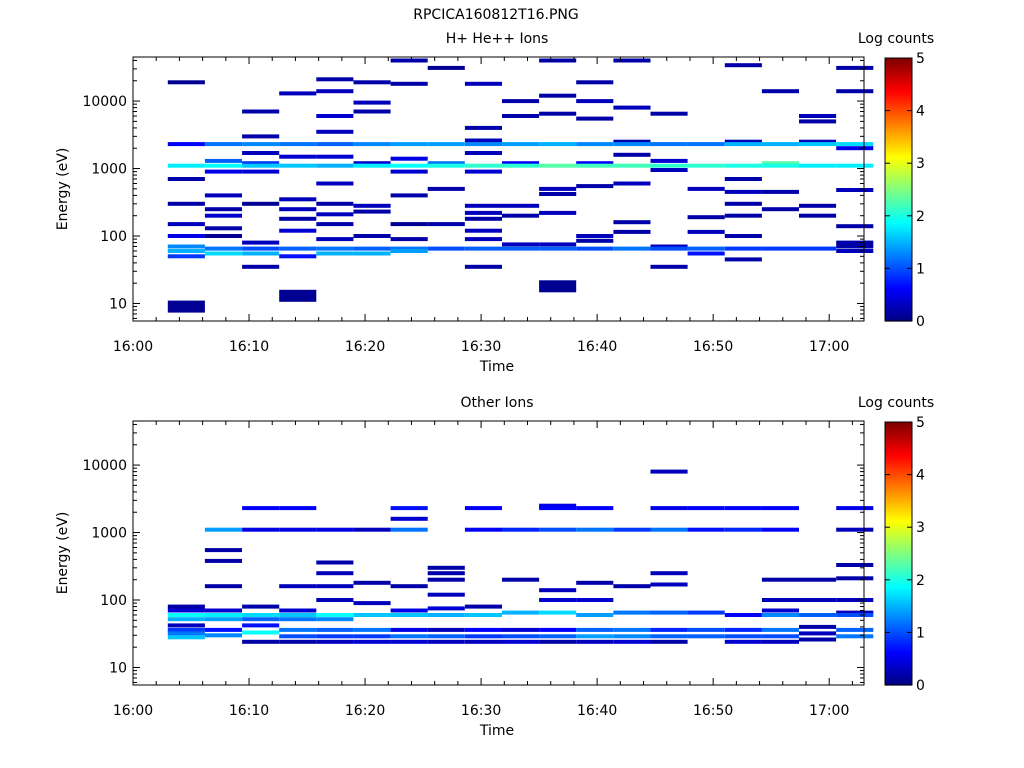  I want to click on x-tick-label: 16:20, so click(365, 711).